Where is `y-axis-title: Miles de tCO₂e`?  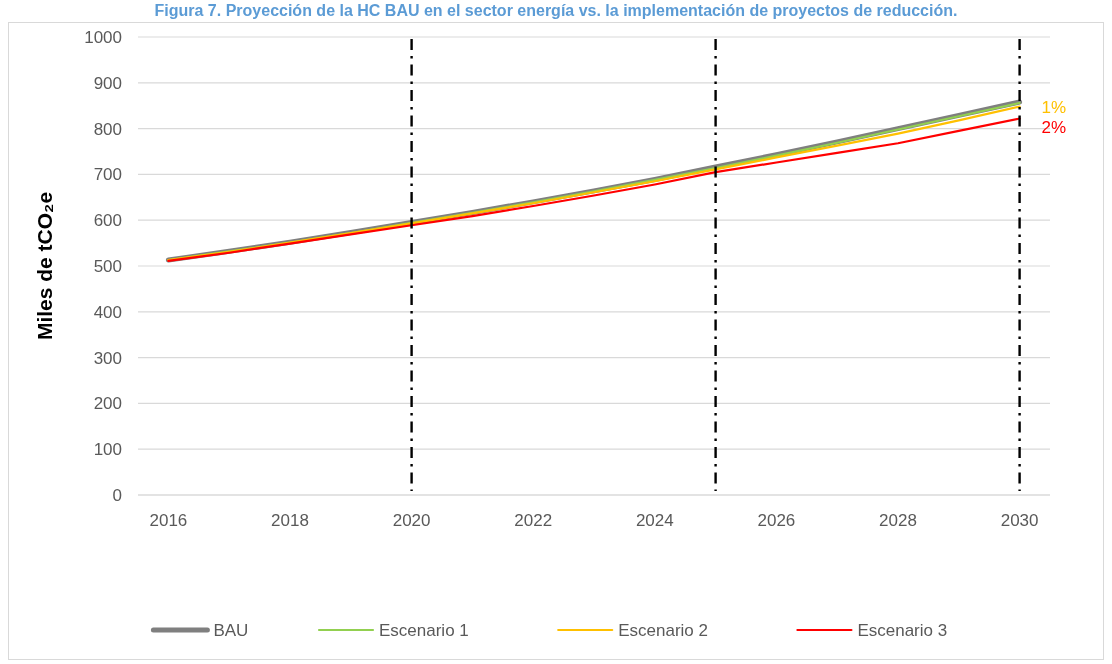 y-axis-title: Miles de tCO₂e is located at coordinates (44, 266).